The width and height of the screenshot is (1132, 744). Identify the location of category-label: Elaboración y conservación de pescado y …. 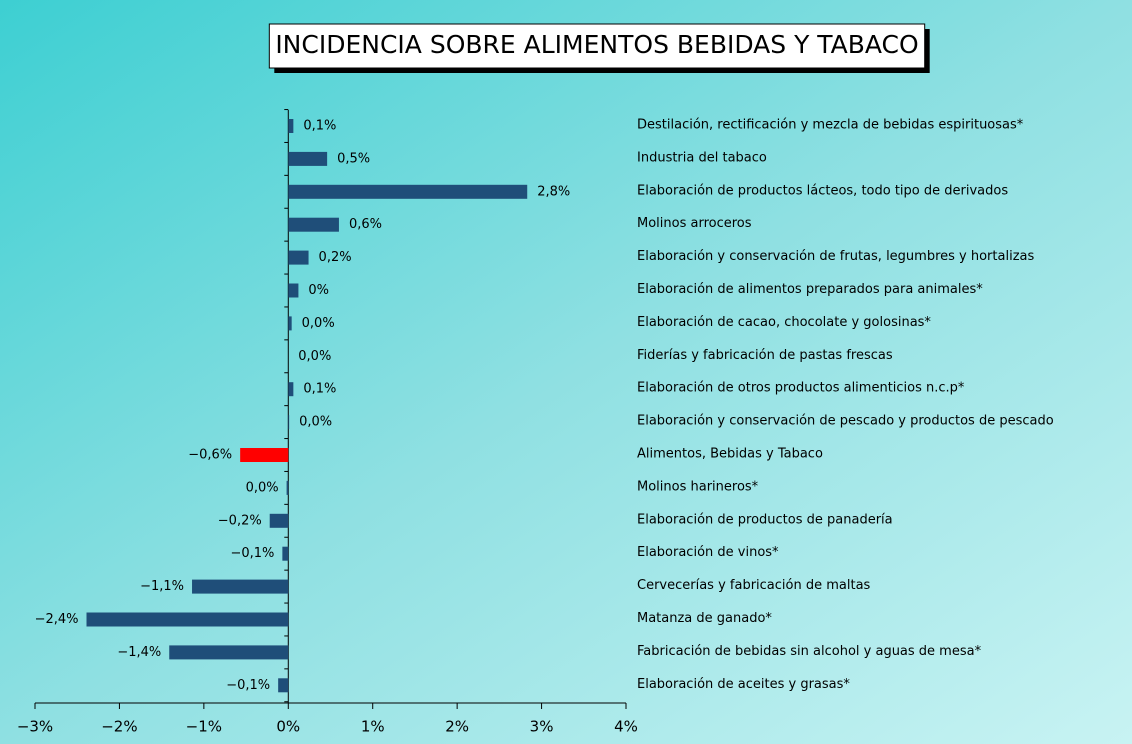
(845, 421).